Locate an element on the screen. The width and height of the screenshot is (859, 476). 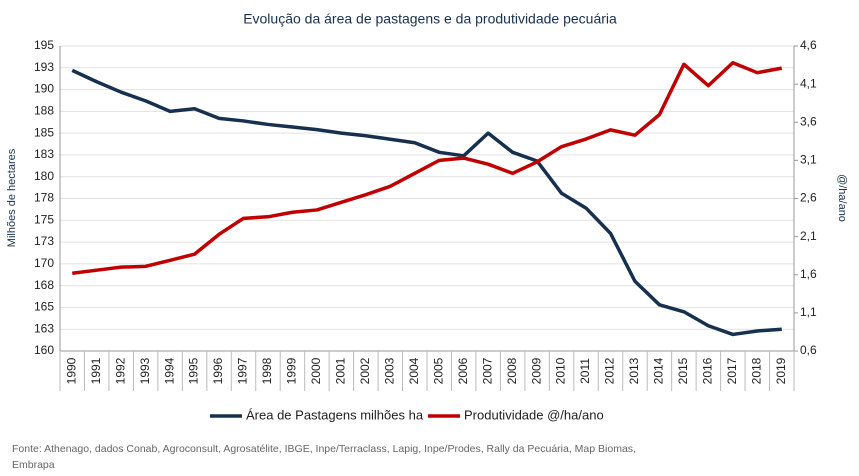
y2-tick-label: 0,6 is located at coordinates (808, 350).